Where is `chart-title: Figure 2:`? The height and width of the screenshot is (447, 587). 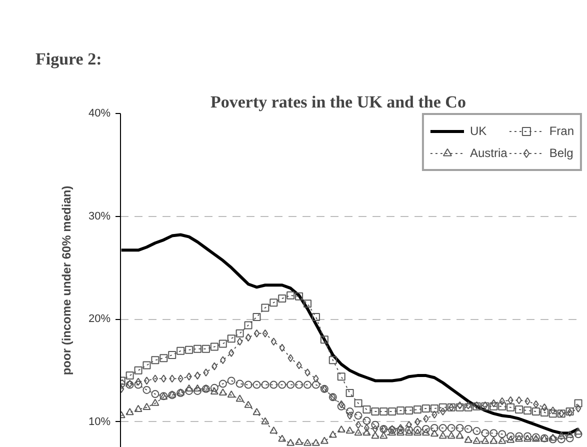 chart-title: Figure 2: is located at coordinates (69, 59).